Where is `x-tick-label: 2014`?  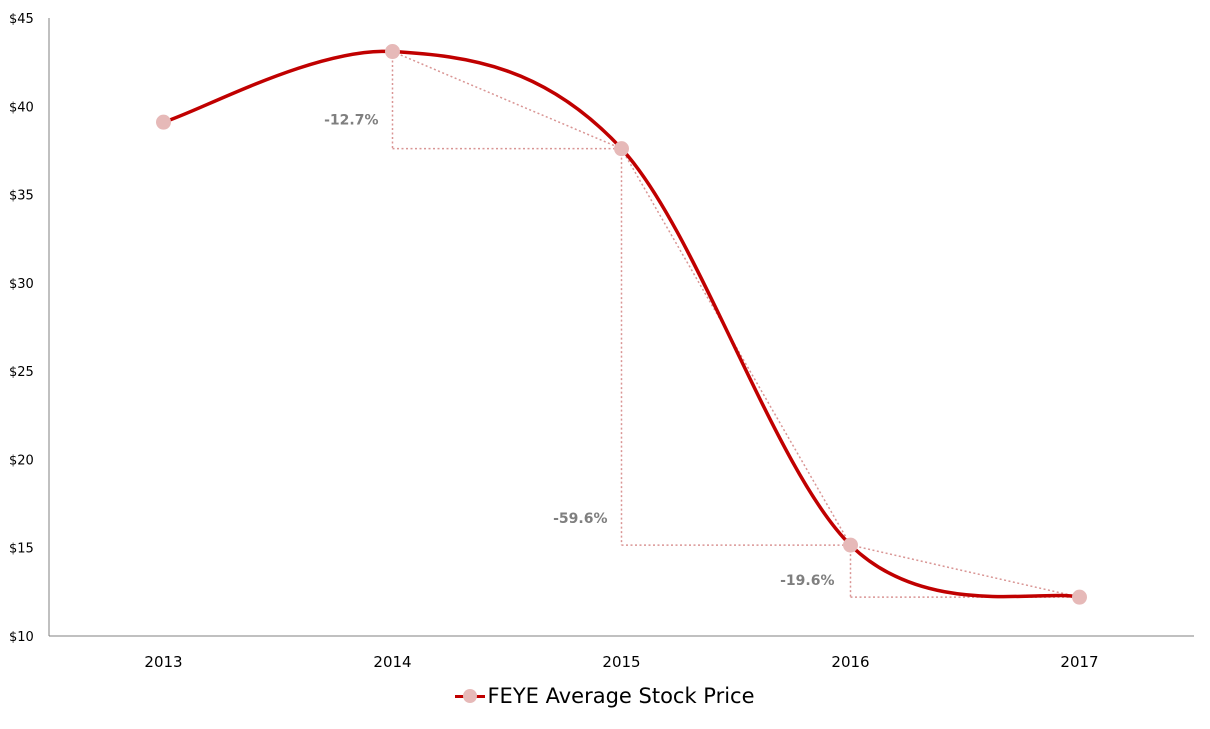
x-tick-label: 2014 is located at coordinates (392, 662).